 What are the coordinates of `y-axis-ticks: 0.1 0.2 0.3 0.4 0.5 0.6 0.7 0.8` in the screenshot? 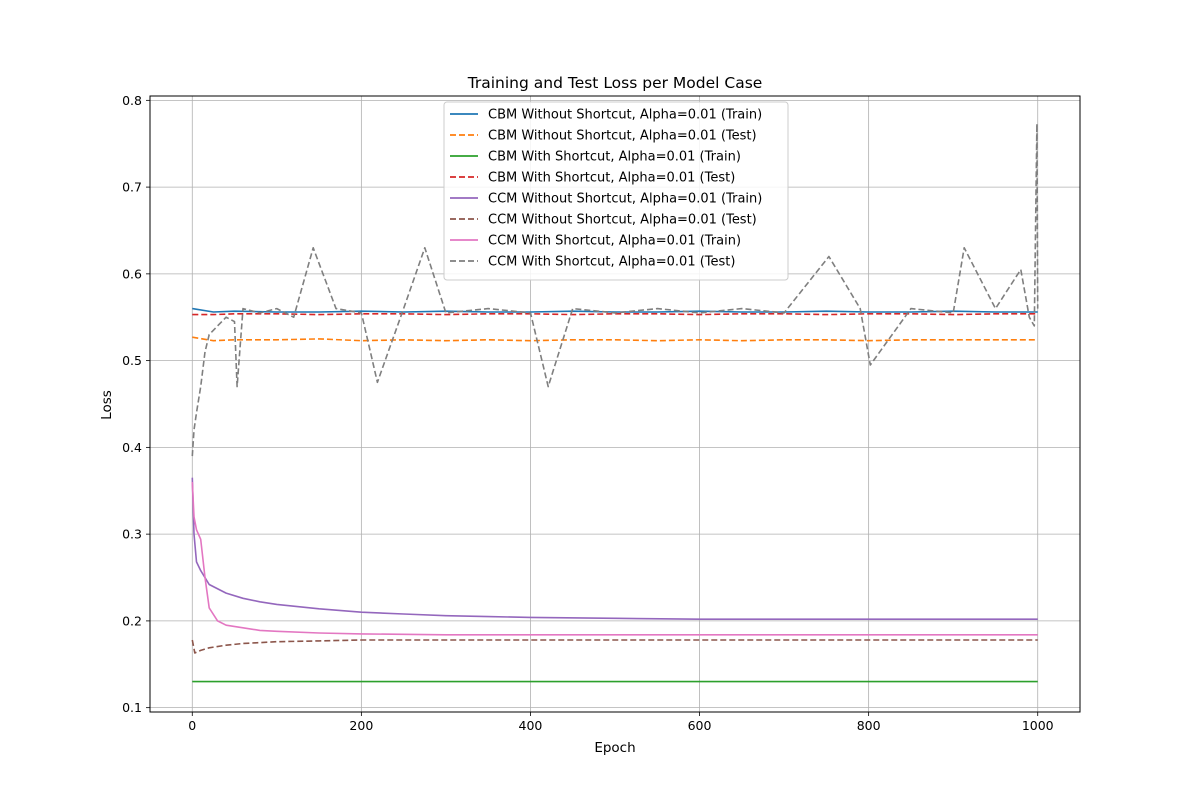 It's located at (136, 404).